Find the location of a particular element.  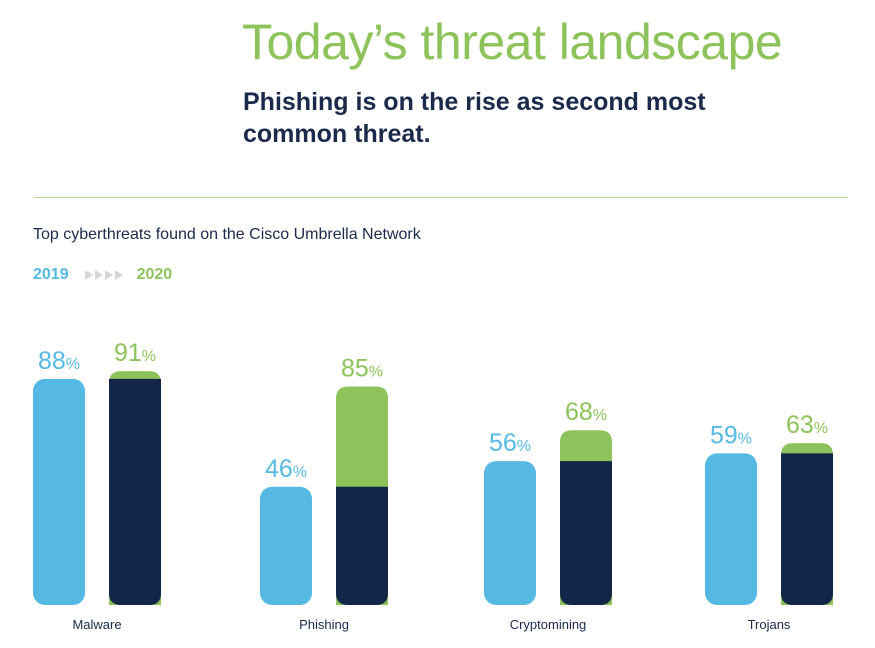

chart-legend: 2019 2020 is located at coordinates (102, 275).